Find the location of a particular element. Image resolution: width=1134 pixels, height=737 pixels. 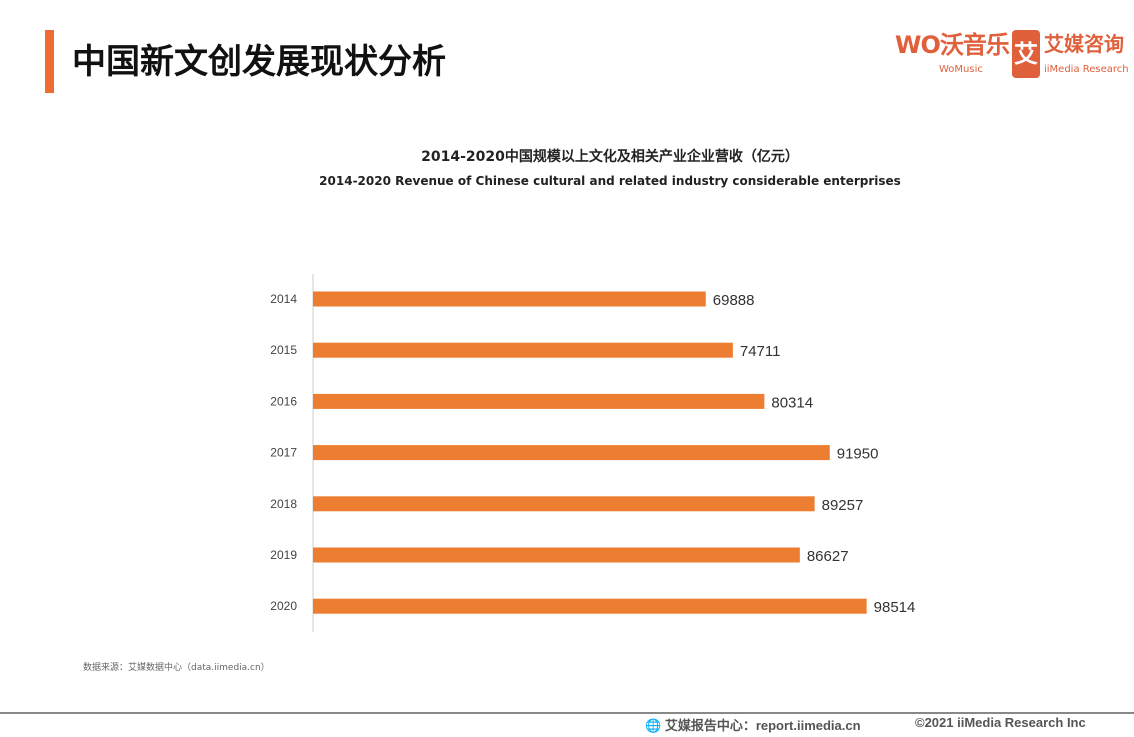

y-tick-label: 2014 is located at coordinates (283, 299).